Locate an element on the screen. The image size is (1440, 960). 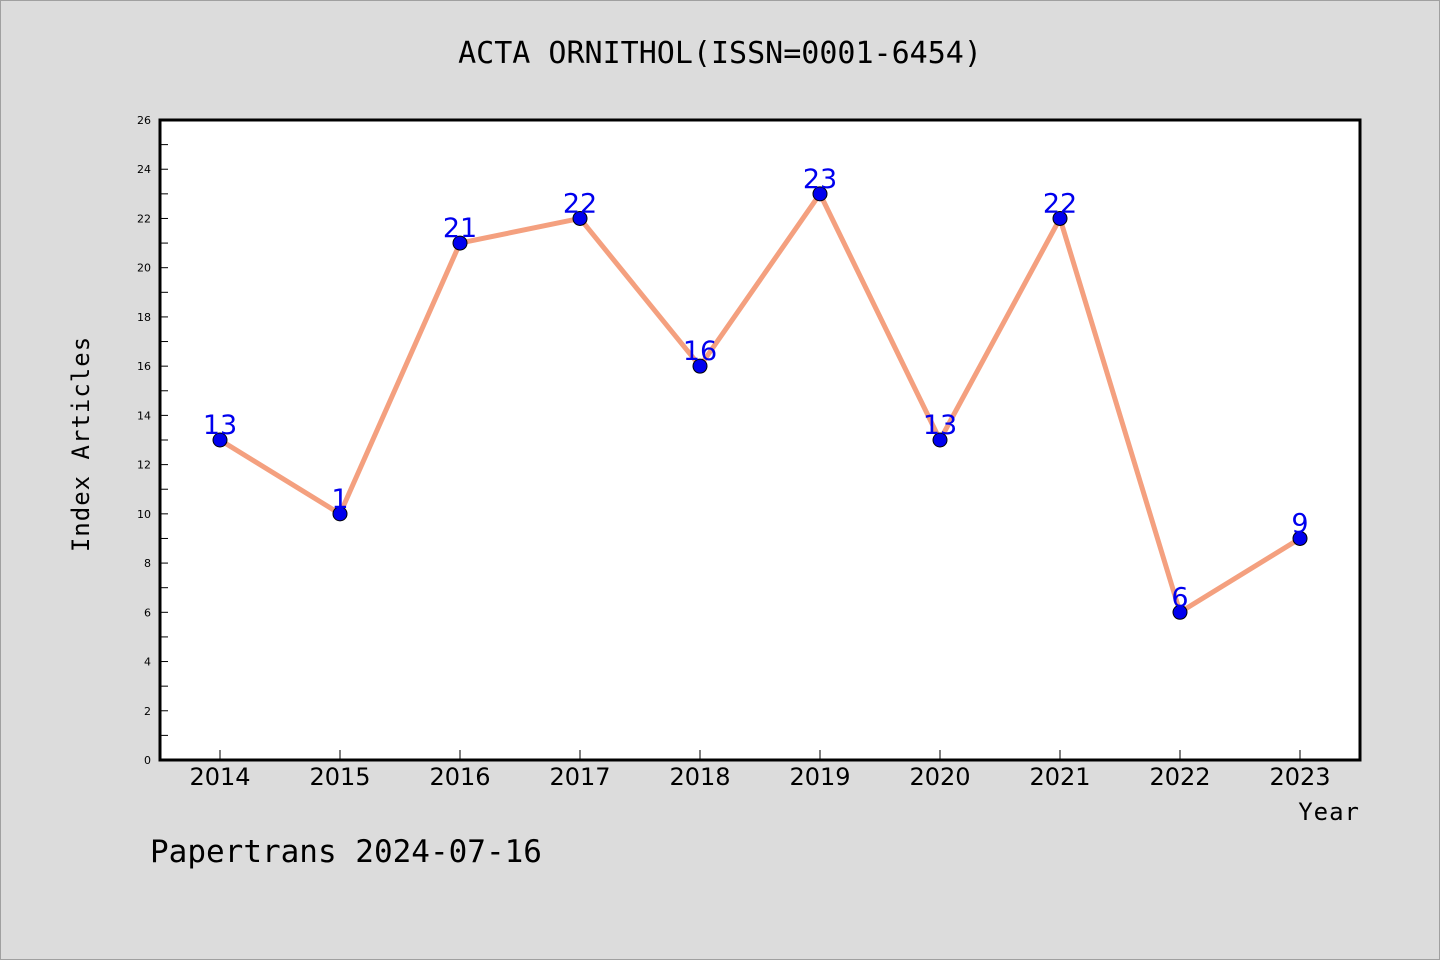
data-label: 21 is located at coordinates (460, 228).